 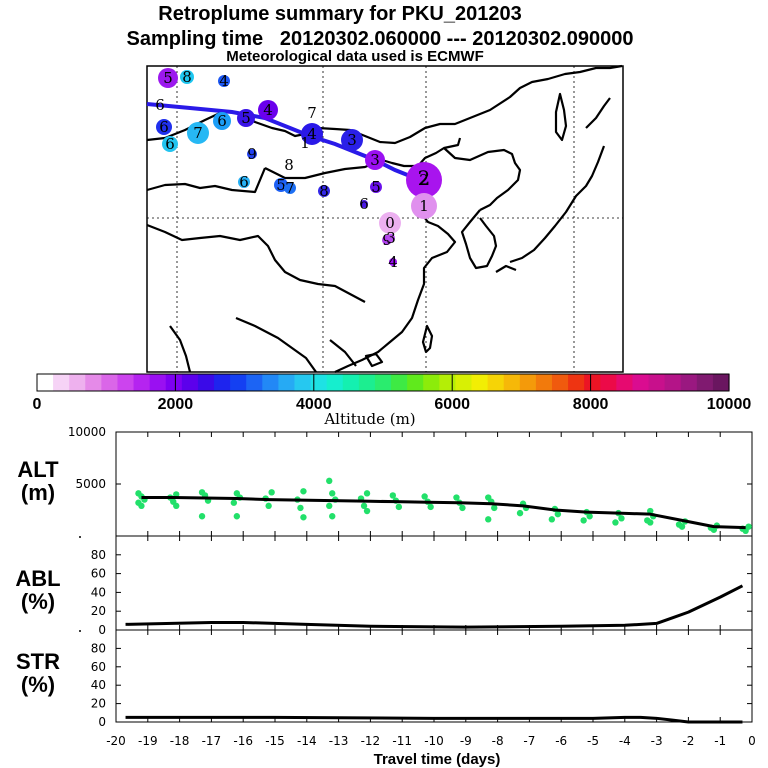 I want to click on x-tick-label: -20, so click(x=116, y=741).